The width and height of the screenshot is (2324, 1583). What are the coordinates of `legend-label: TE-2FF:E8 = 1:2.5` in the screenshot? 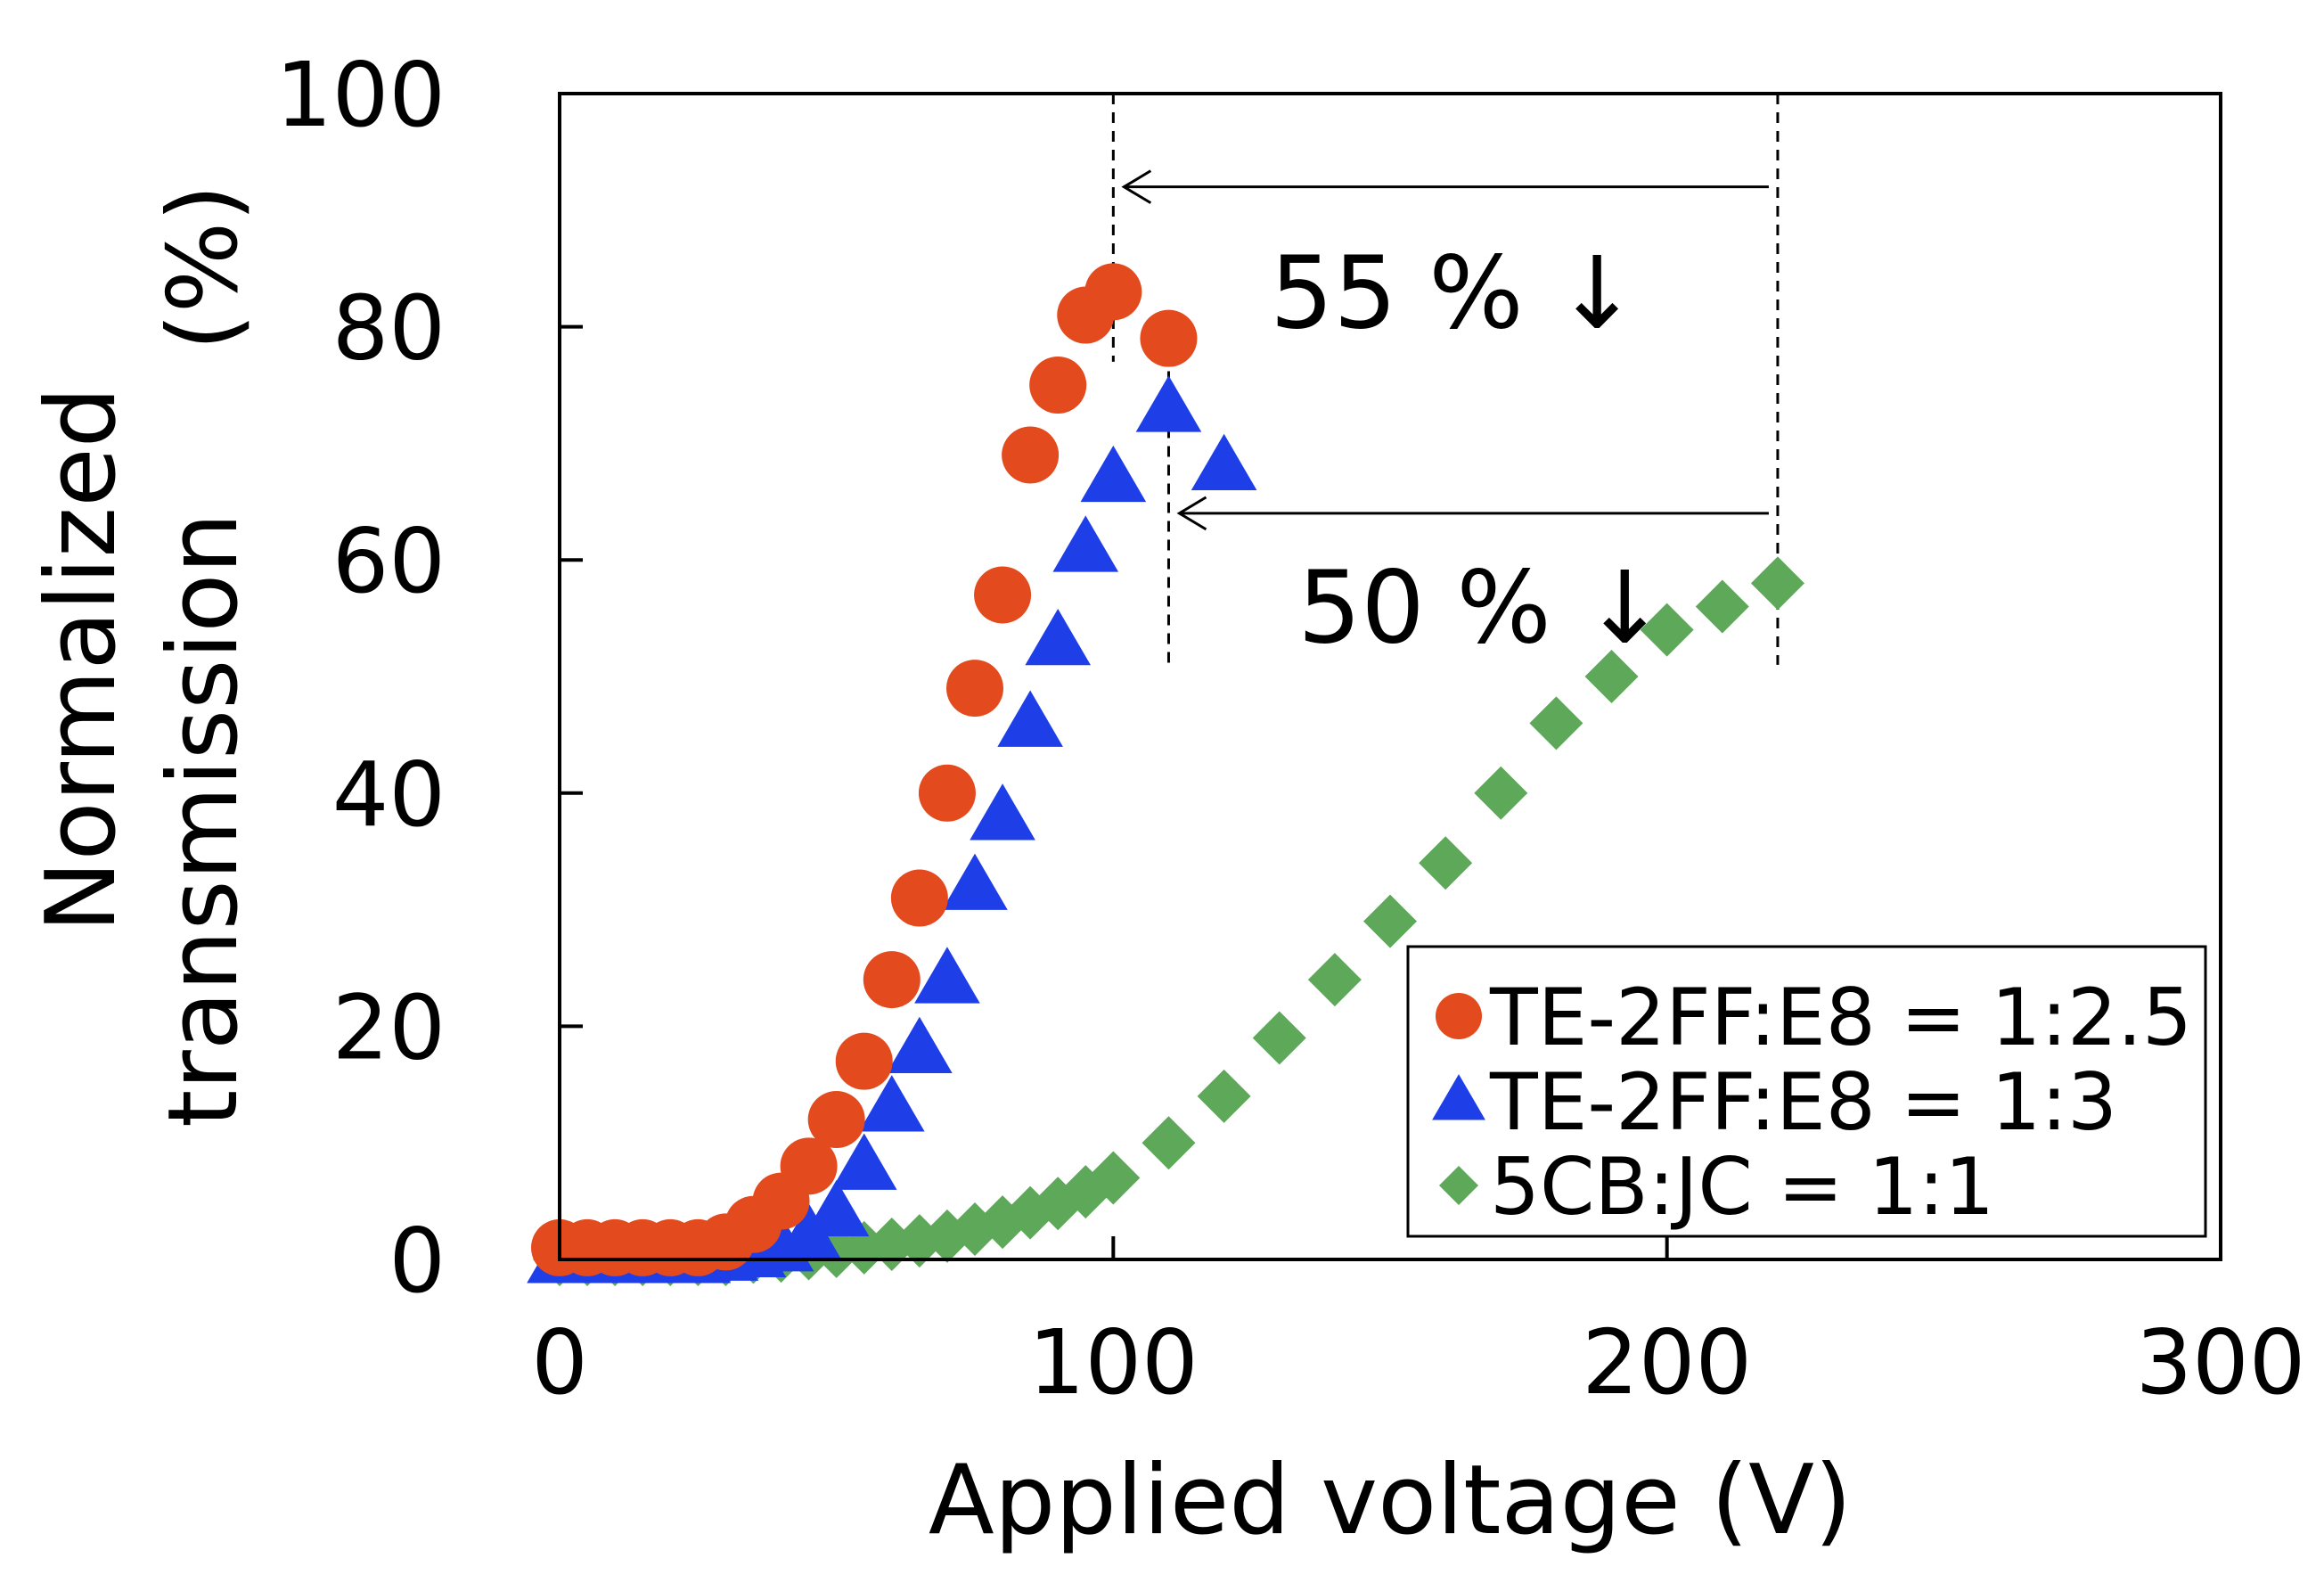 It's located at (1841, 1018).